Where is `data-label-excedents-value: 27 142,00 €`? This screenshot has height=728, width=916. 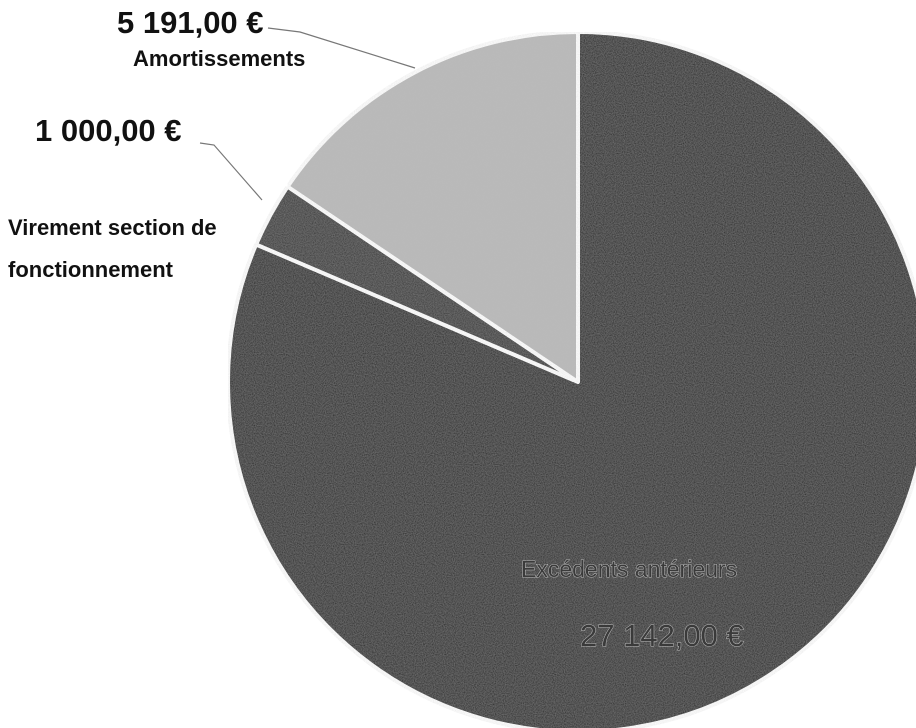
data-label-excedents-value: 27 142,00 € is located at coordinates (662, 635).